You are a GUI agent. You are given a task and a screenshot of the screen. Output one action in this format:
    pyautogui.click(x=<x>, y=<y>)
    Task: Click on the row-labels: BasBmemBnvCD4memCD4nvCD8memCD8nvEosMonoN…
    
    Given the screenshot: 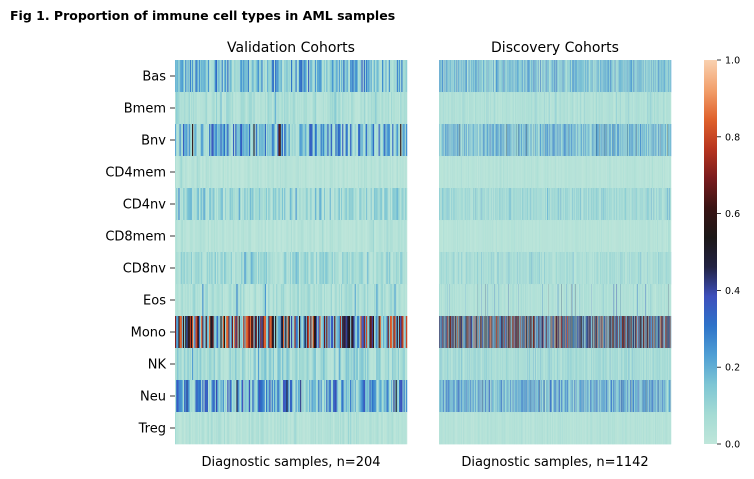 What is the action you would take?
    pyautogui.click(x=140, y=253)
    